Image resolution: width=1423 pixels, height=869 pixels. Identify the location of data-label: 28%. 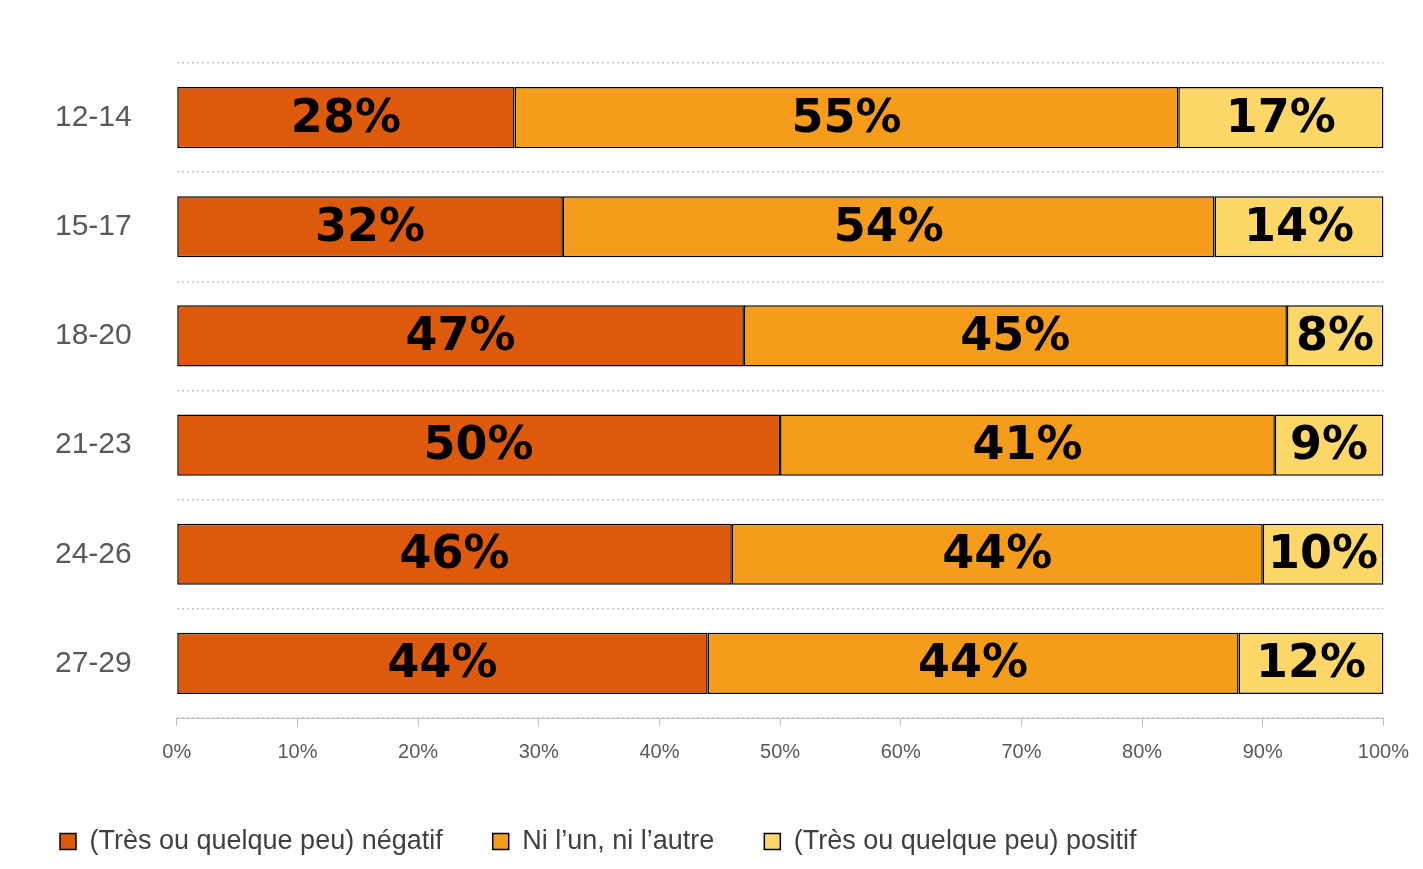
(345, 115).